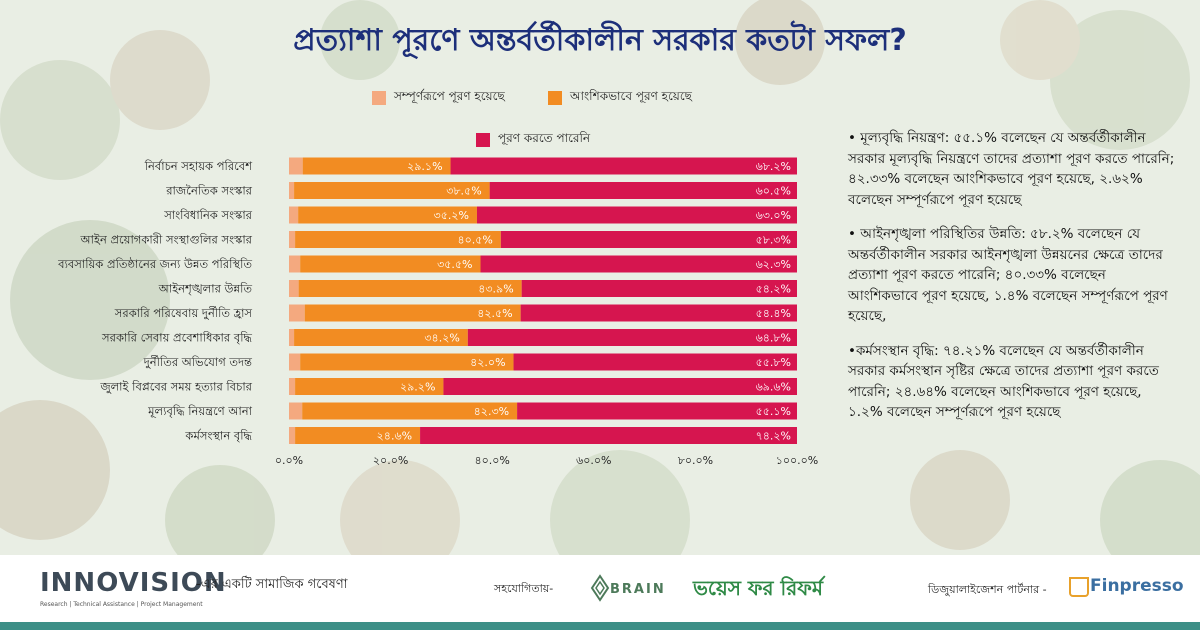 Image resolution: width=1200 pixels, height=630 pixels. Describe the element at coordinates (463, 191) in the screenshot. I see `data-label-partial: ৩৮.৫%` at that location.